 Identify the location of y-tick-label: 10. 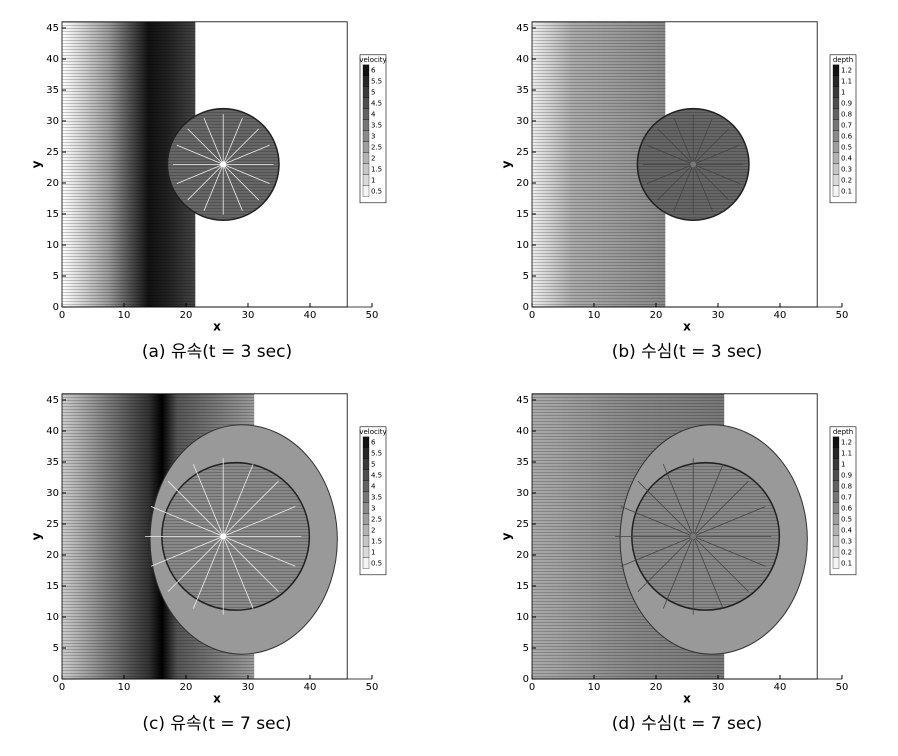
(522, 245).